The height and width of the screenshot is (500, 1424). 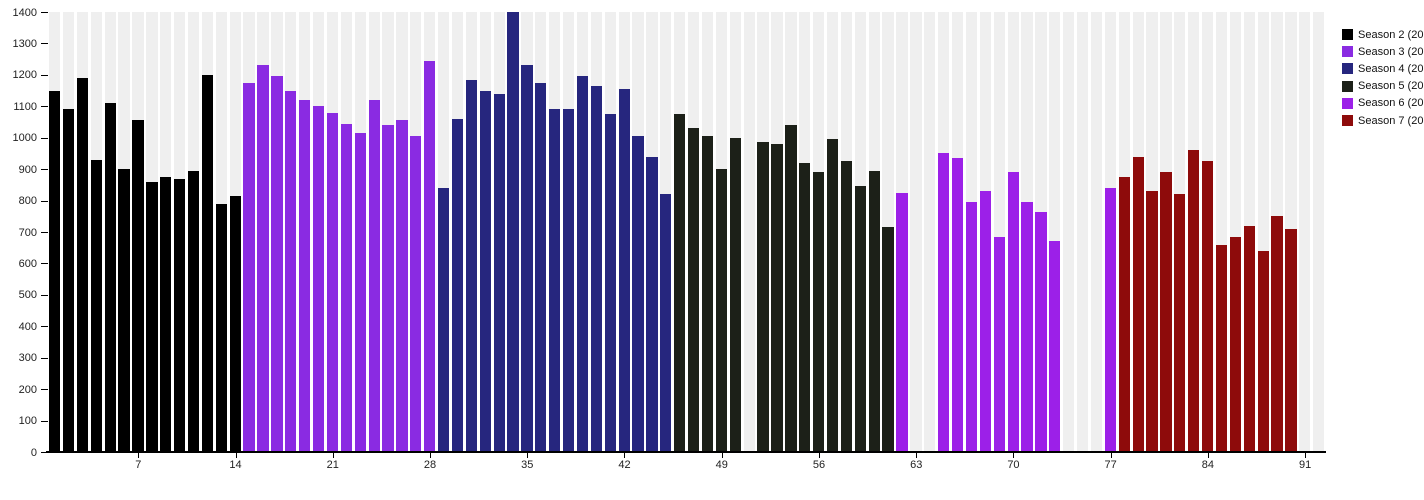 What do you see at coordinates (1382, 51) in the screenshot?
I see `legend-item-season-3-20: Season 3 (20` at bounding box center [1382, 51].